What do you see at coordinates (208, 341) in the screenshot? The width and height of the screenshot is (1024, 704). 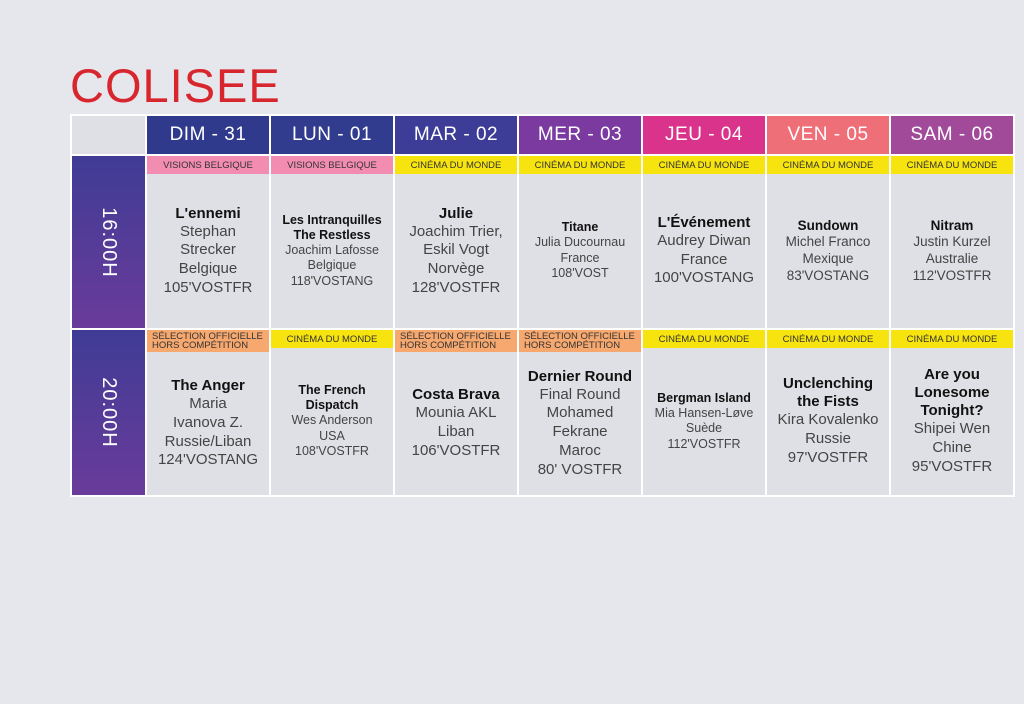 I see `section-tag: SÉLECTION OFFICIELLE HORS COMPÉTITION` at bounding box center [208, 341].